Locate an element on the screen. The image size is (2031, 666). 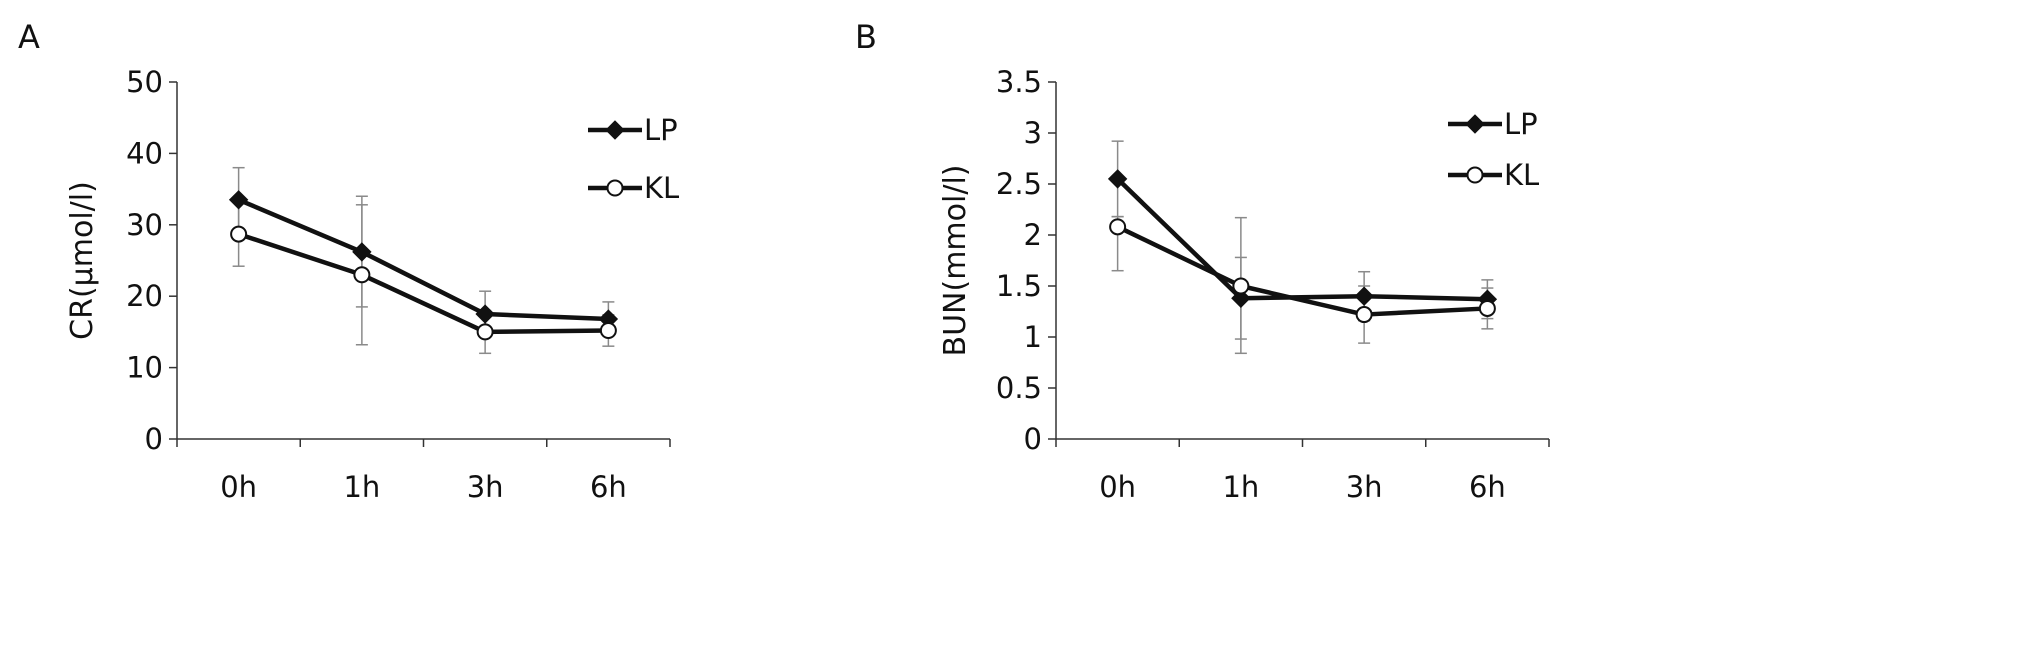
y-tick-label: 30 is located at coordinates (144, 225).